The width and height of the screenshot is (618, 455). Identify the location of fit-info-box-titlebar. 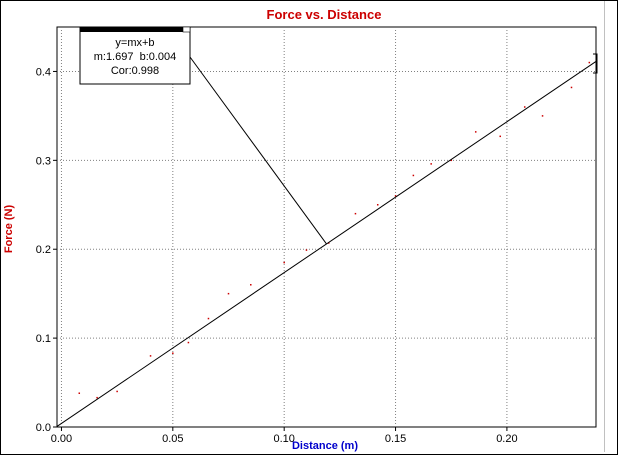
(135, 29).